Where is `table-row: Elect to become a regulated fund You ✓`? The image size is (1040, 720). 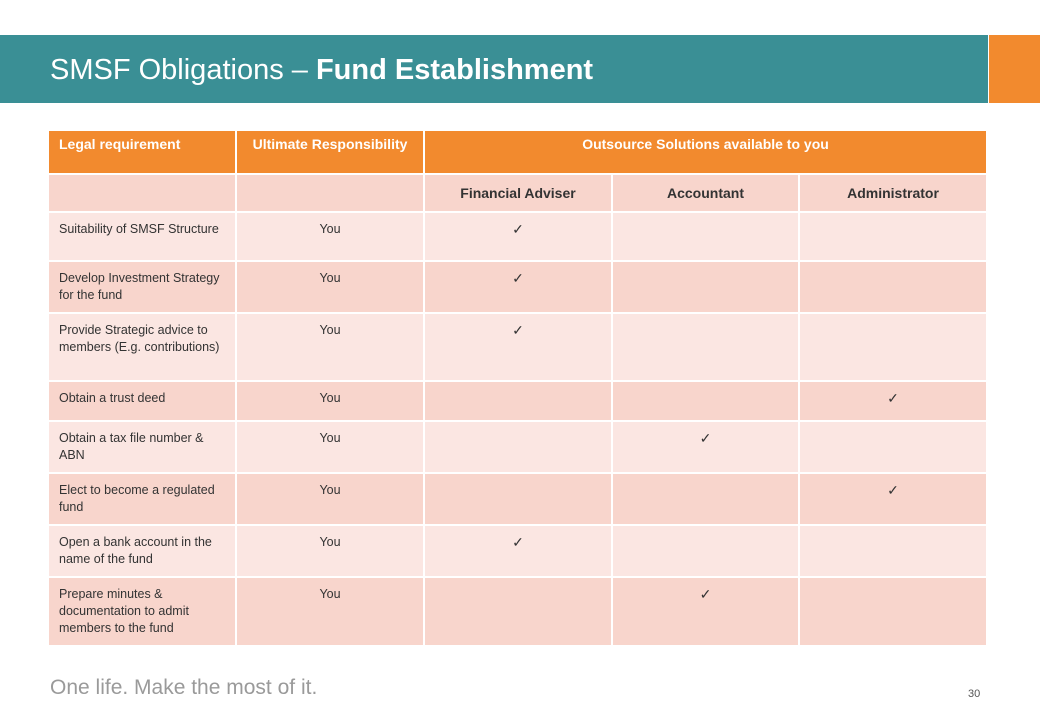
table-row: Elect to become a regulated fund You ✓ is located at coordinates (518, 499).